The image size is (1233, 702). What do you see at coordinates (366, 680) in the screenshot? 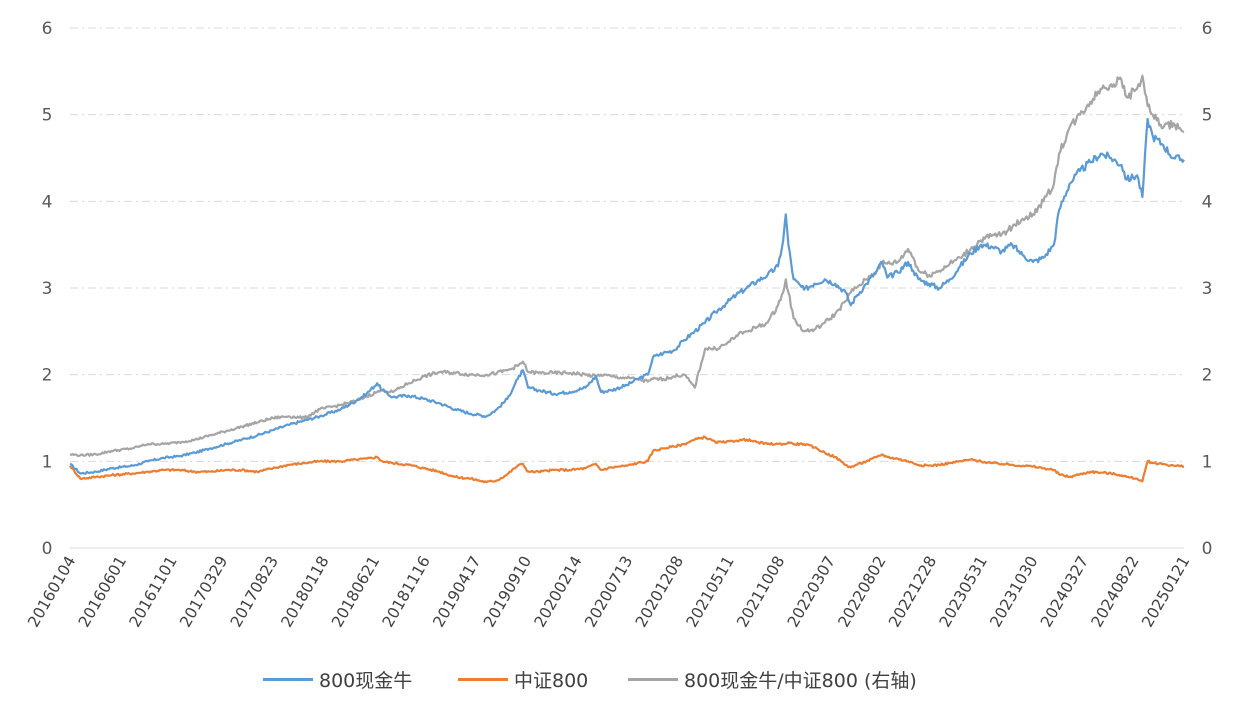
I see `legend-label-series-1: 800现金牛` at bounding box center [366, 680].